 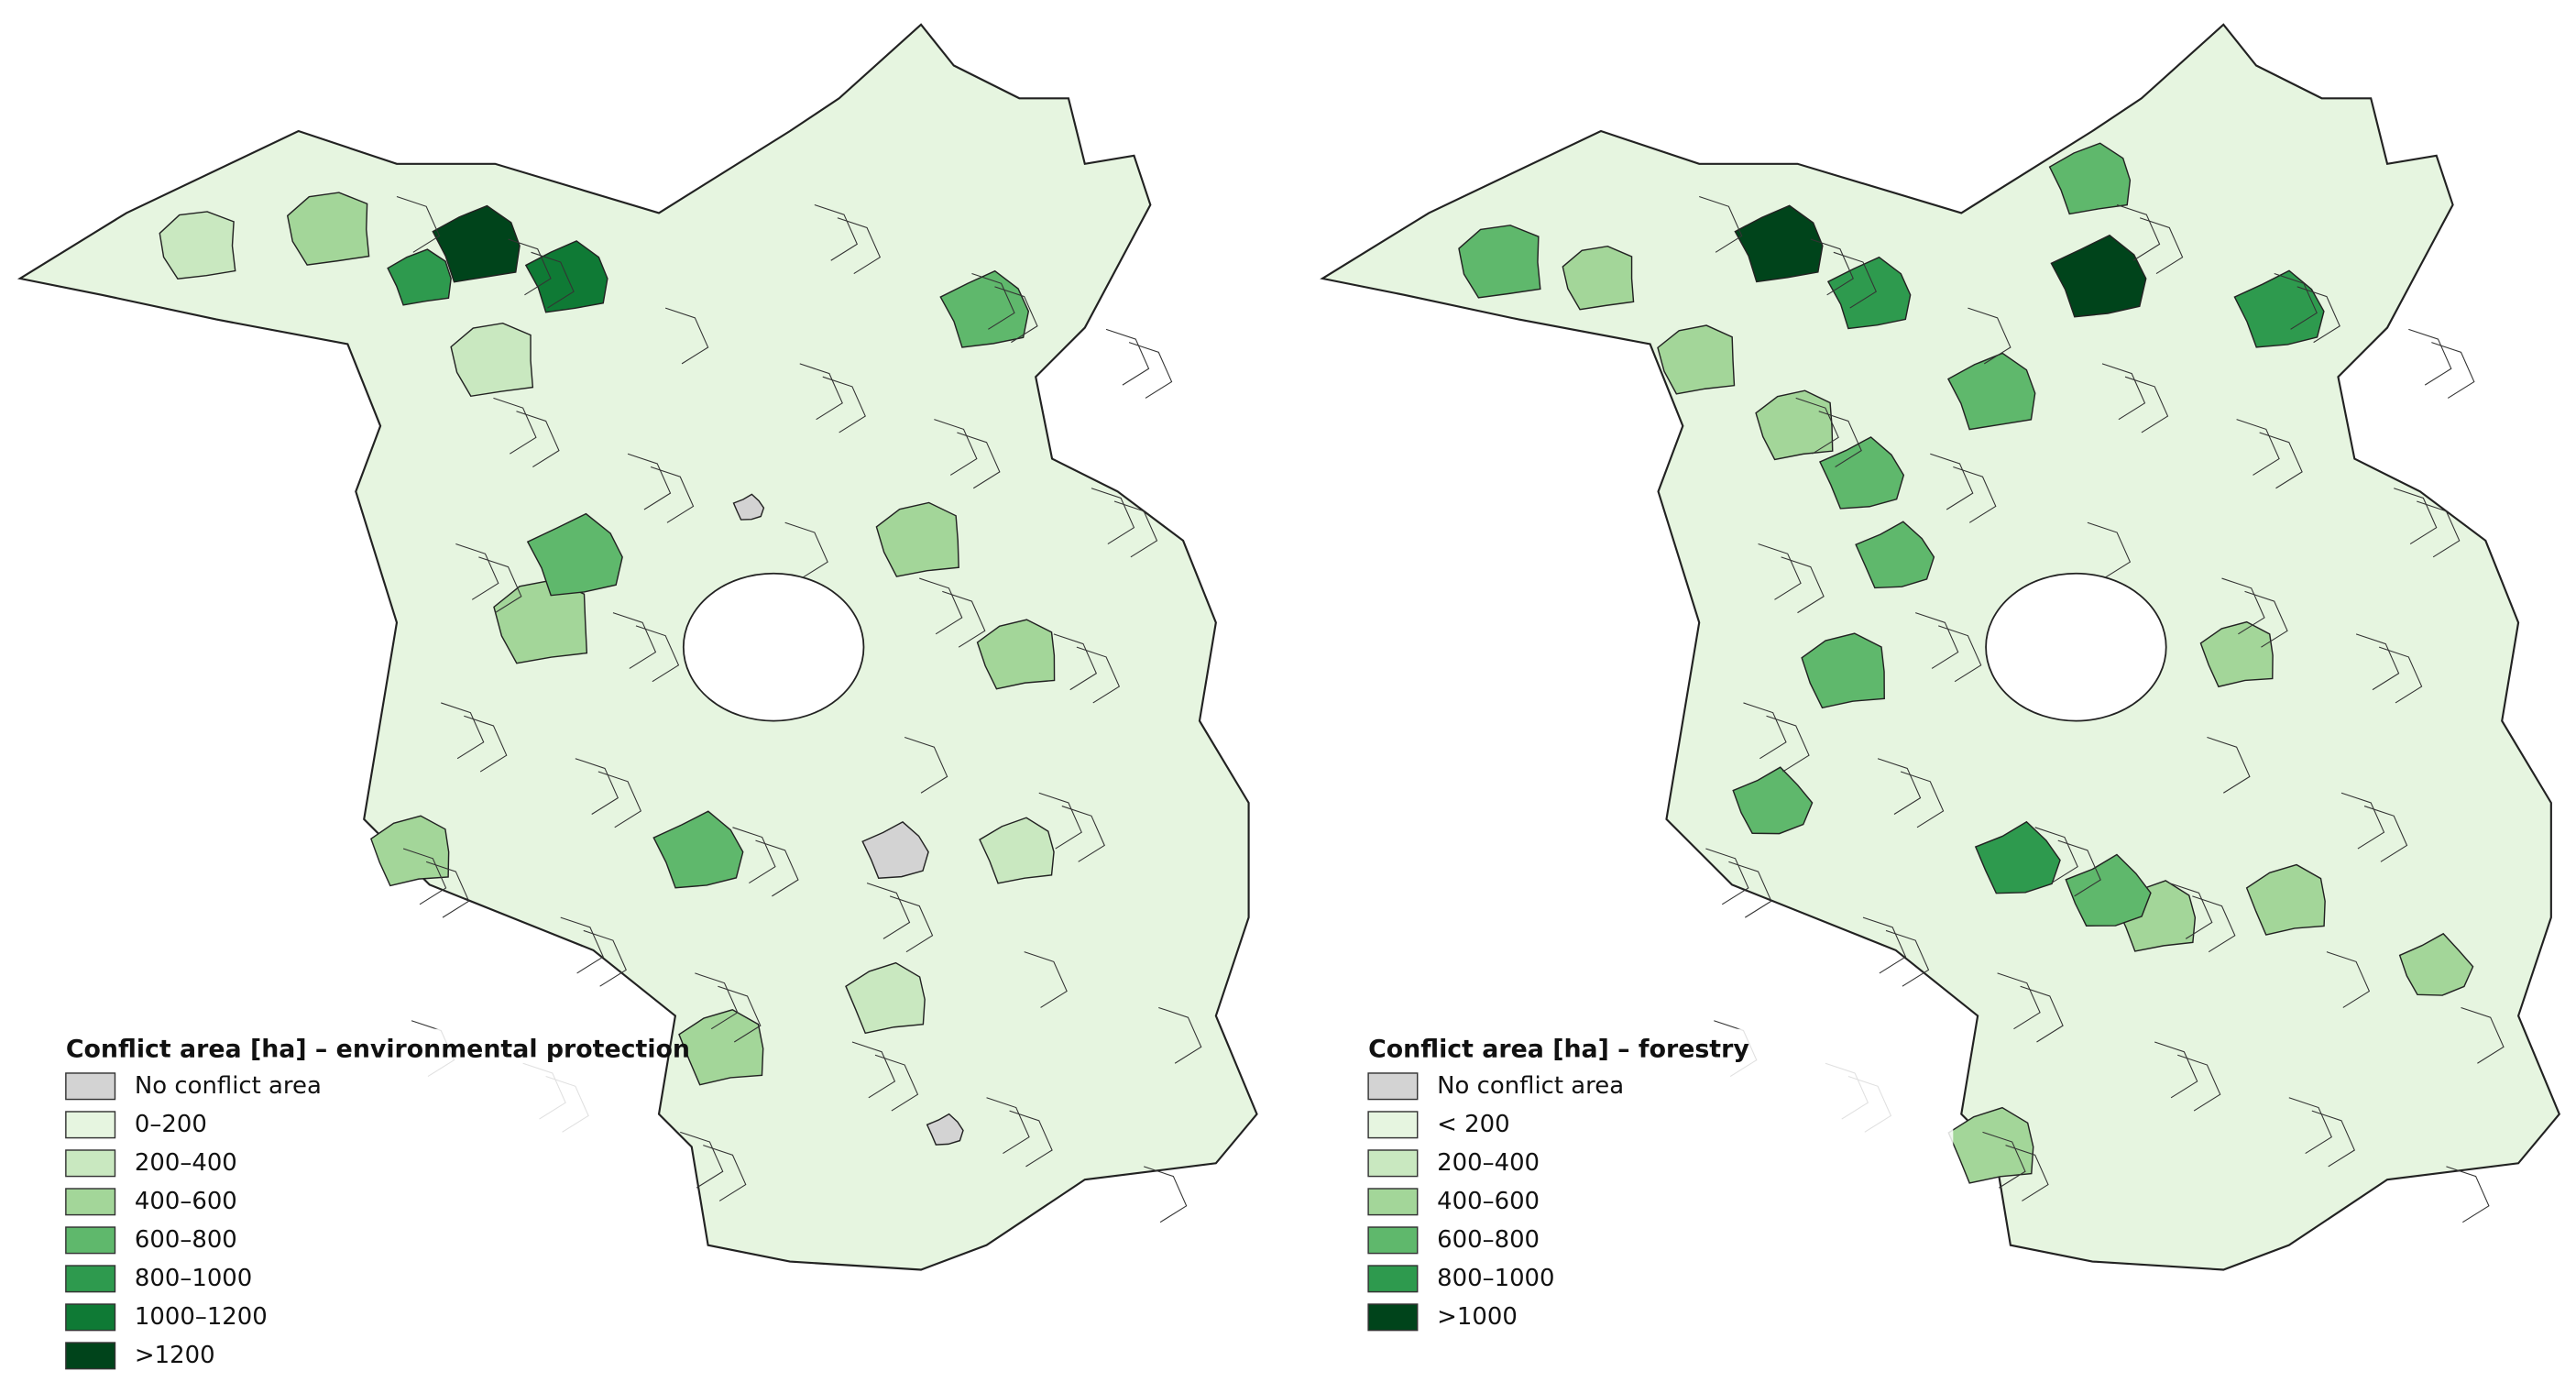 I want to click on legend-label: >1000, so click(x=1477, y=1317).